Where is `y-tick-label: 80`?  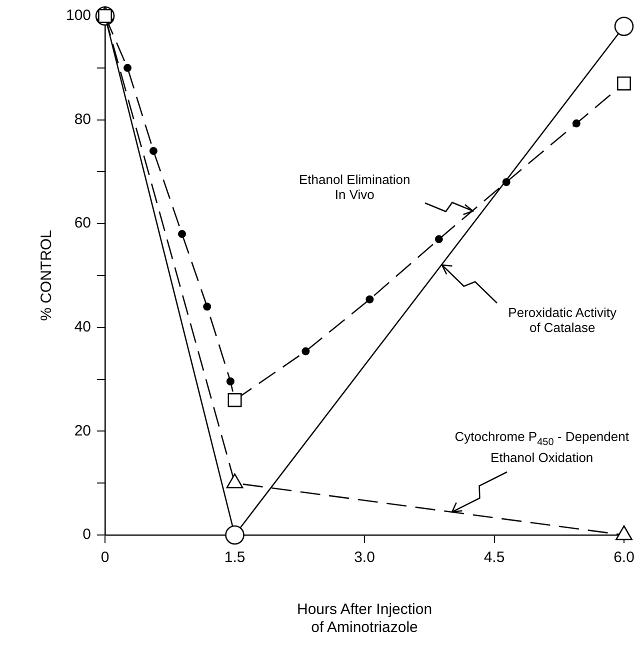
y-tick-label: 80 is located at coordinates (83, 119).